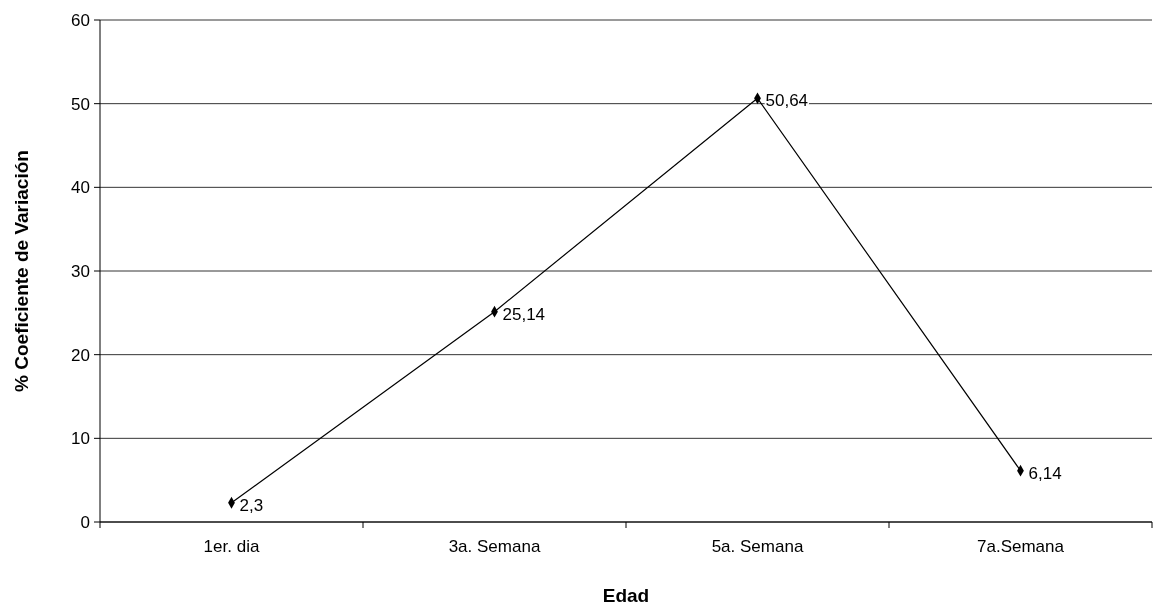 This screenshot has height=612, width=1163. I want to click on y-tick-label: 60, so click(80, 20).